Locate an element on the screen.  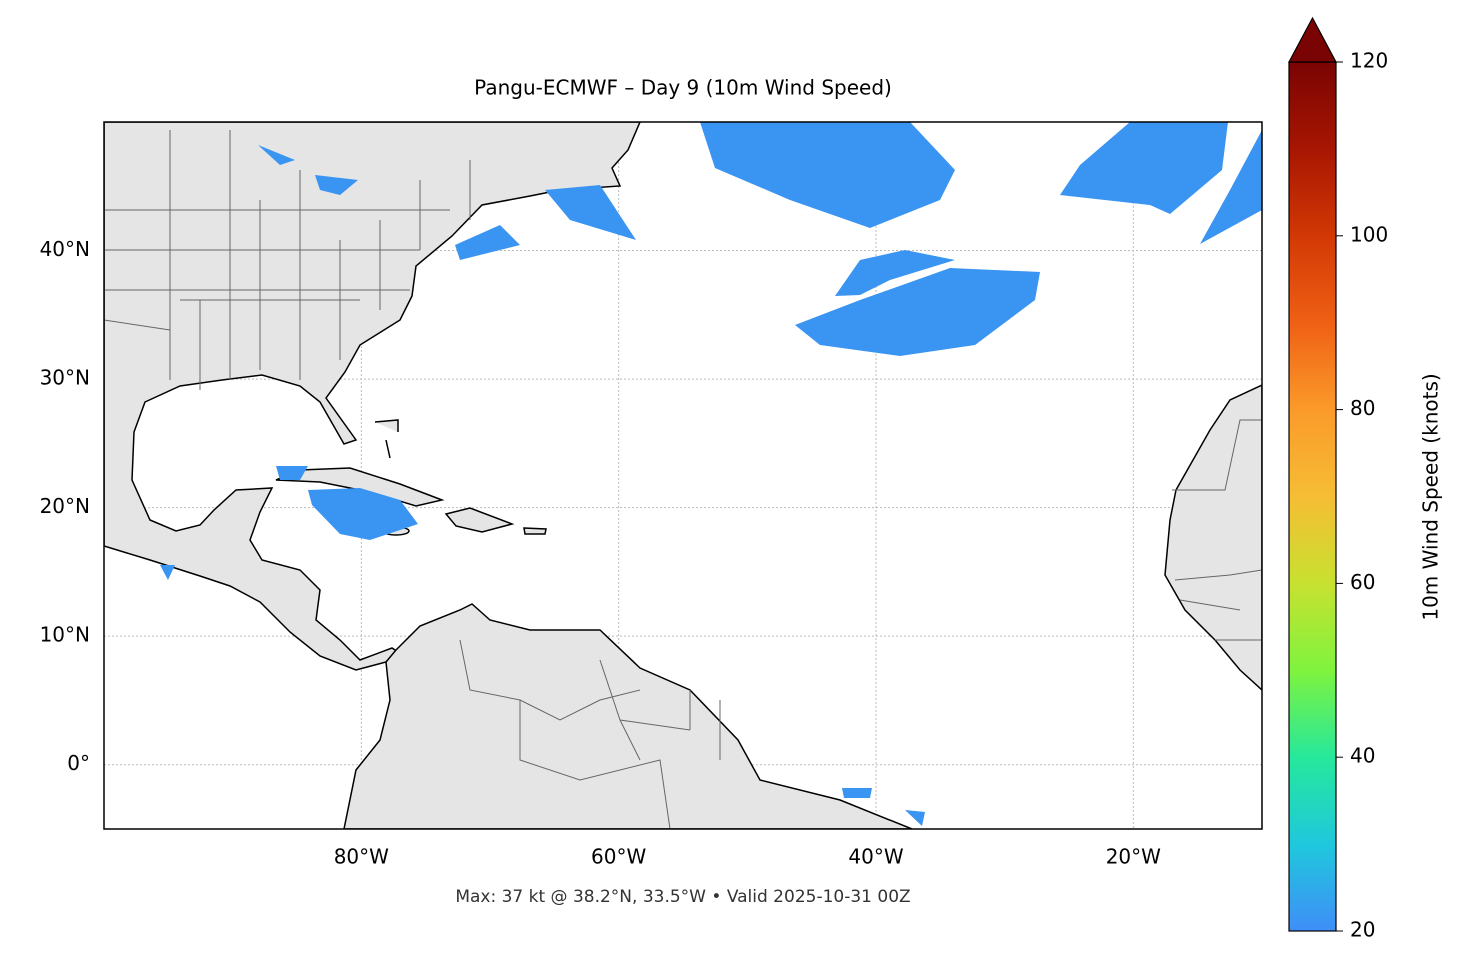
map-title: Pangu-ECMWF – Day 9 (10m Wind Speed) is located at coordinates (683, 88).